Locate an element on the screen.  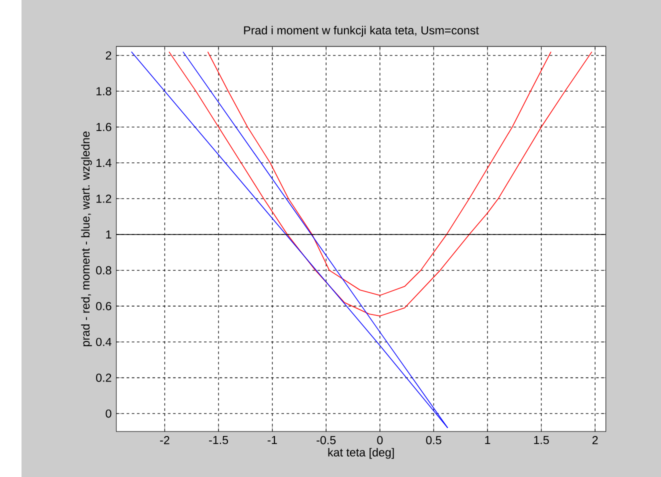
x-tick-label: 2 is located at coordinates (595, 440).